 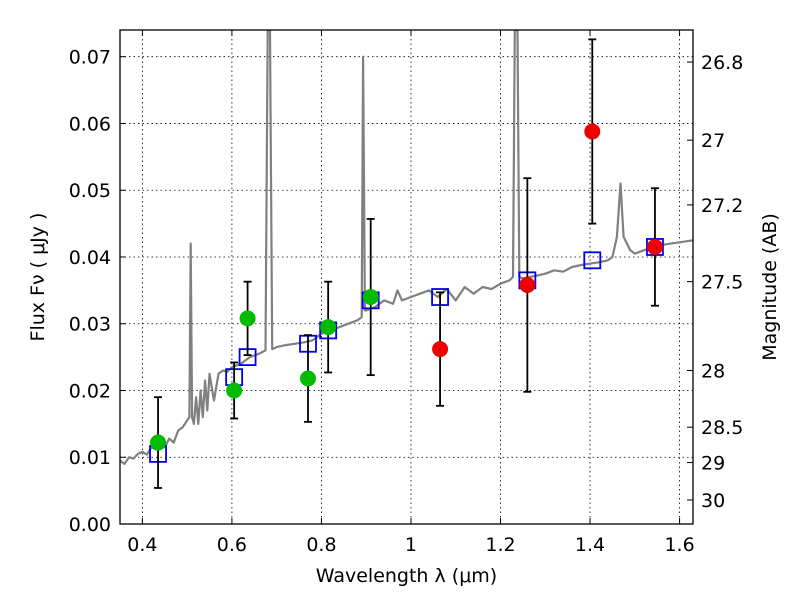 I want to click on x-tick-label: 0.8, so click(x=321, y=545).